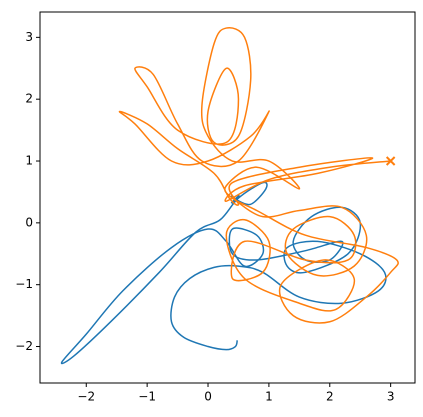  Describe the element at coordinates (147, 397) in the screenshot. I see `x-tick-label: −1` at that location.